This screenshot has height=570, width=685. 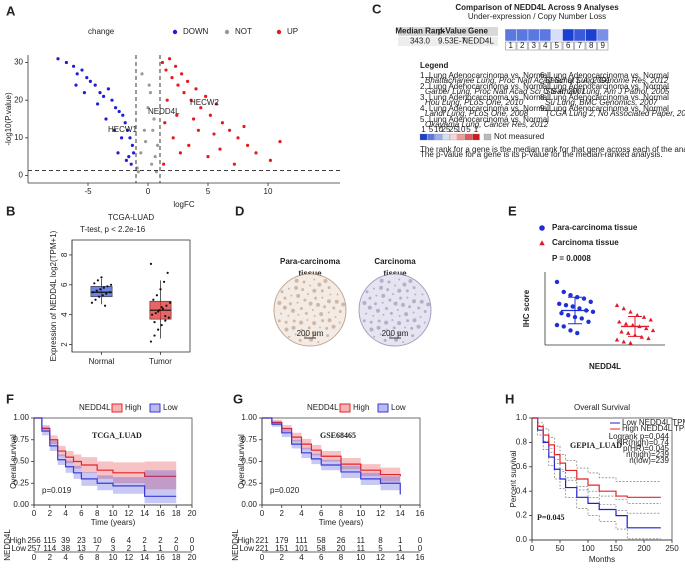 What do you see at coordinates (438, 129) in the screenshot?
I see `scale-label: 10` at bounding box center [438, 129].